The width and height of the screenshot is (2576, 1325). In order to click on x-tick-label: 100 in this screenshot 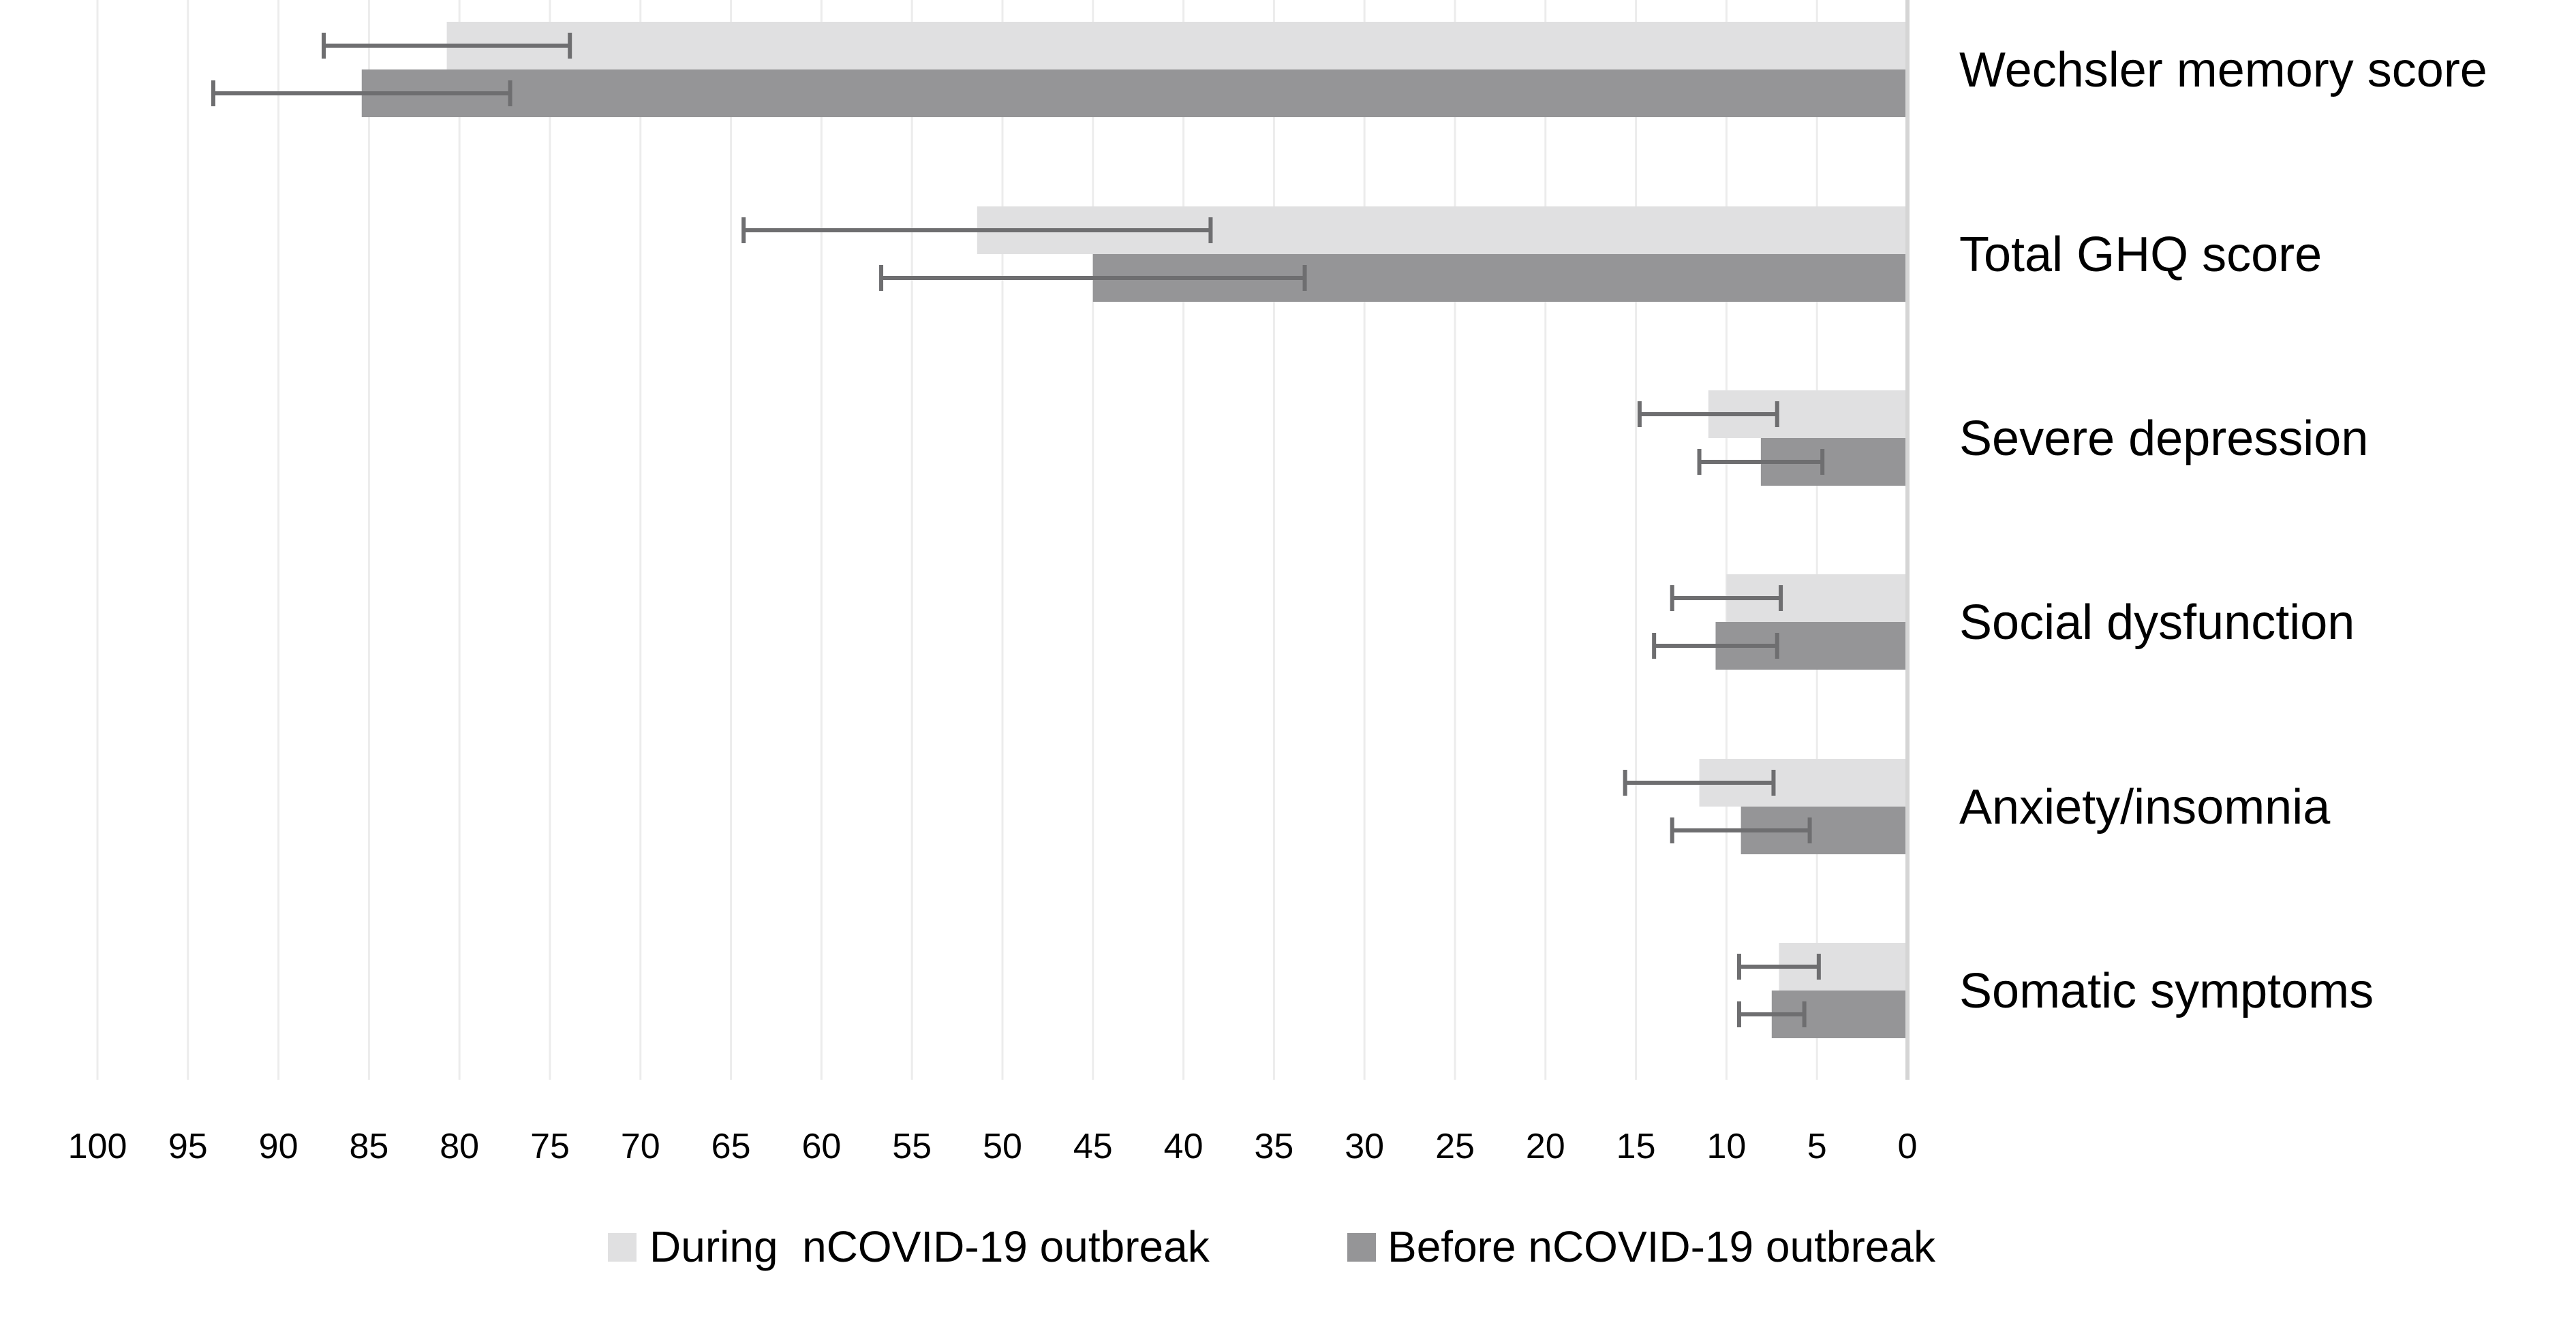, I will do `click(98, 1146)`.